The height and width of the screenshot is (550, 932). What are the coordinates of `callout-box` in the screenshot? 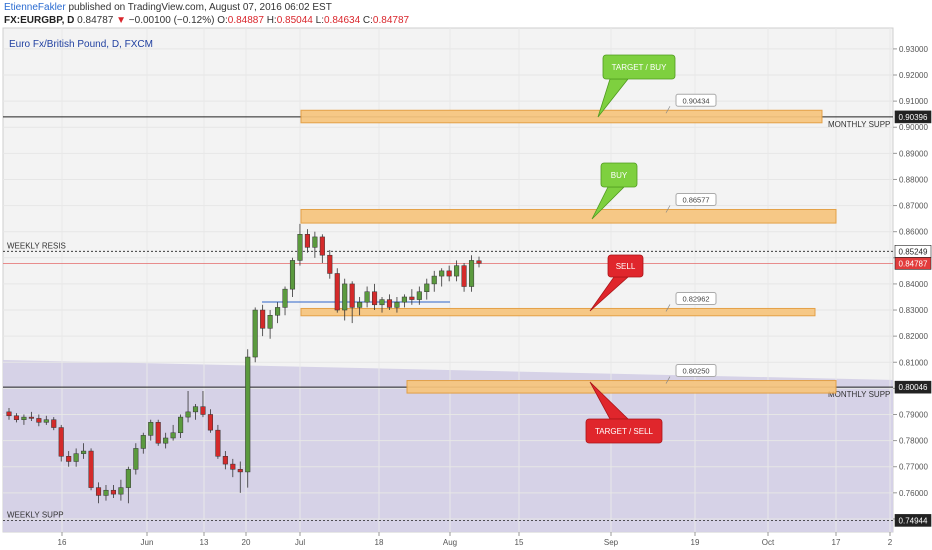 It's located at (619, 175).